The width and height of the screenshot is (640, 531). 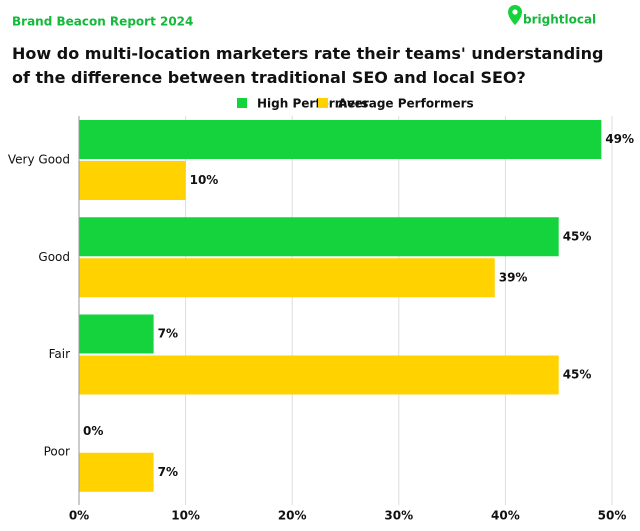 I want to click on report-title: Brand Beacon Report 2024, so click(x=102, y=22).